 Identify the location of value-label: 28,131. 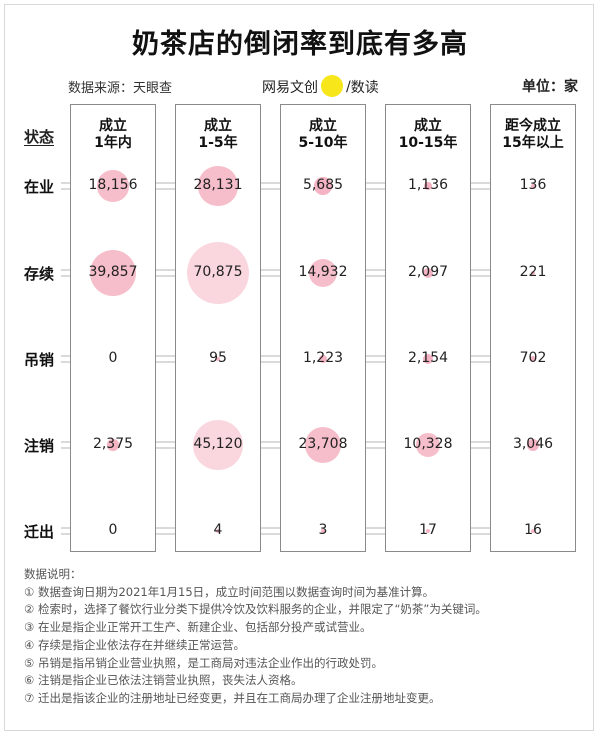
(218, 185).